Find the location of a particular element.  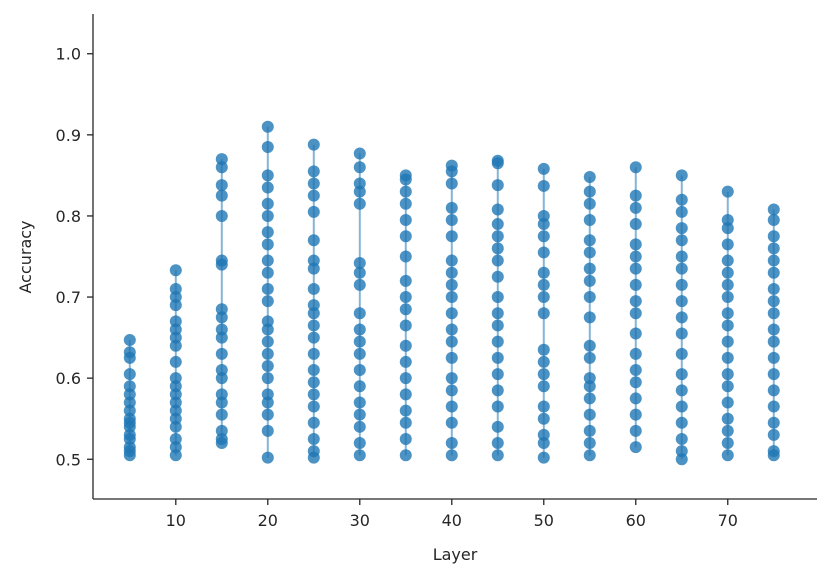

y-tick-label: 0.7 is located at coordinates (68, 297).